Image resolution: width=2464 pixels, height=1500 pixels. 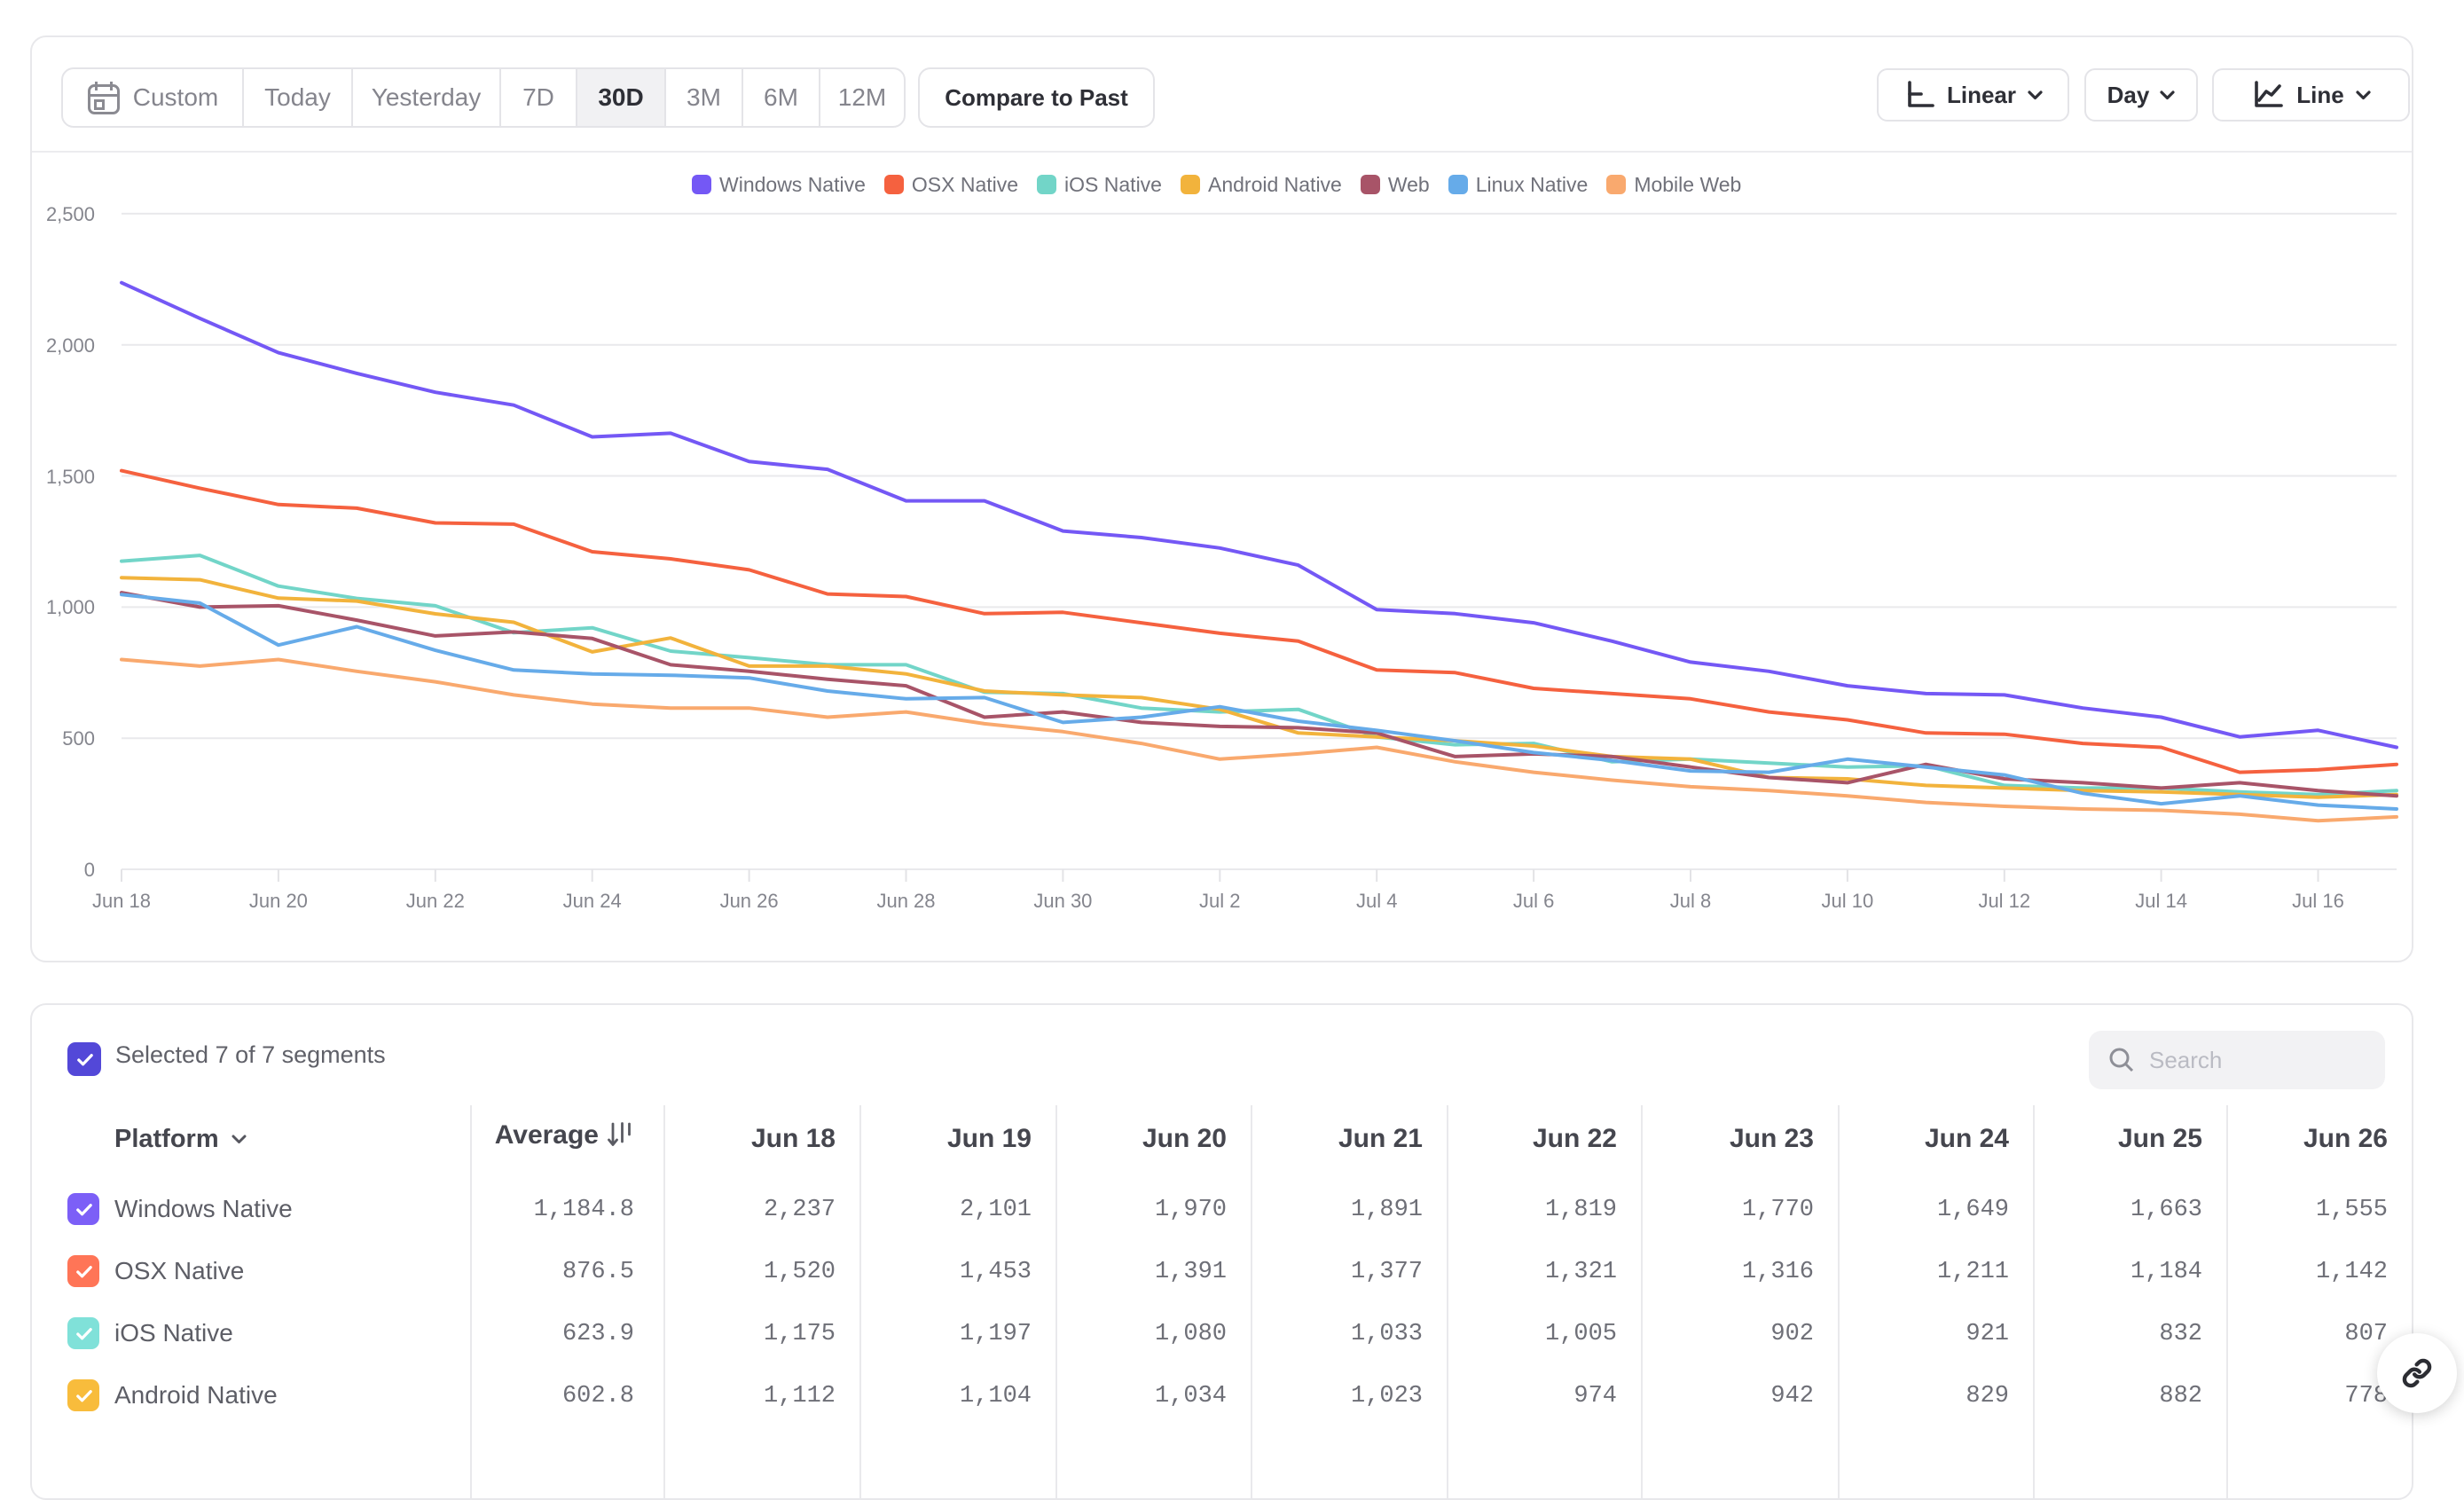 I want to click on svg-text: 1,000, so click(x=70, y=607).